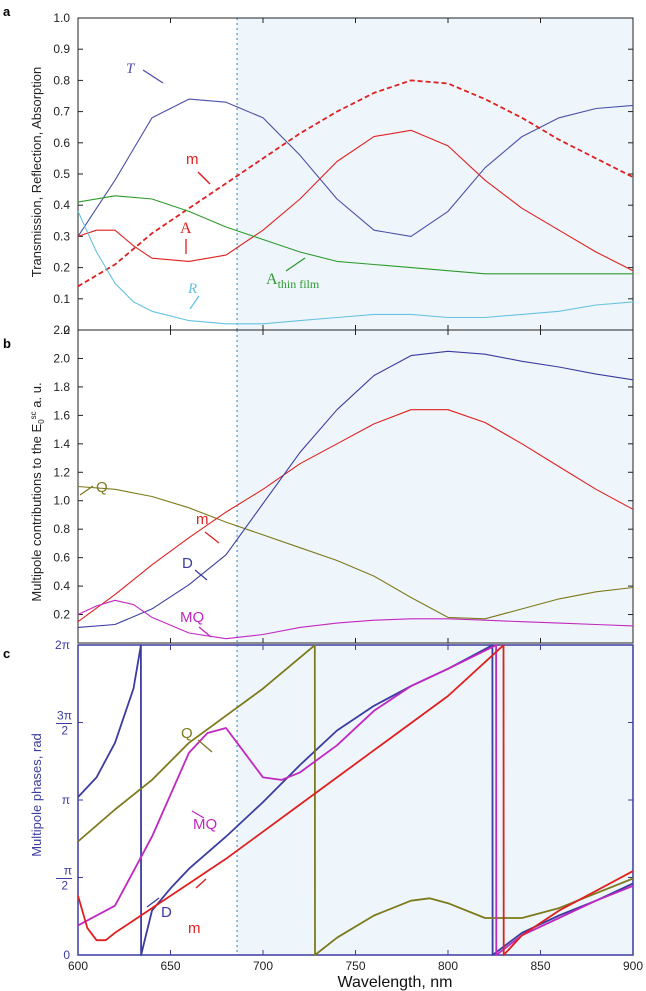 The height and width of the screenshot is (991, 646). What do you see at coordinates (355, 966) in the screenshot?
I see `x-tick-label: 750` at bounding box center [355, 966].